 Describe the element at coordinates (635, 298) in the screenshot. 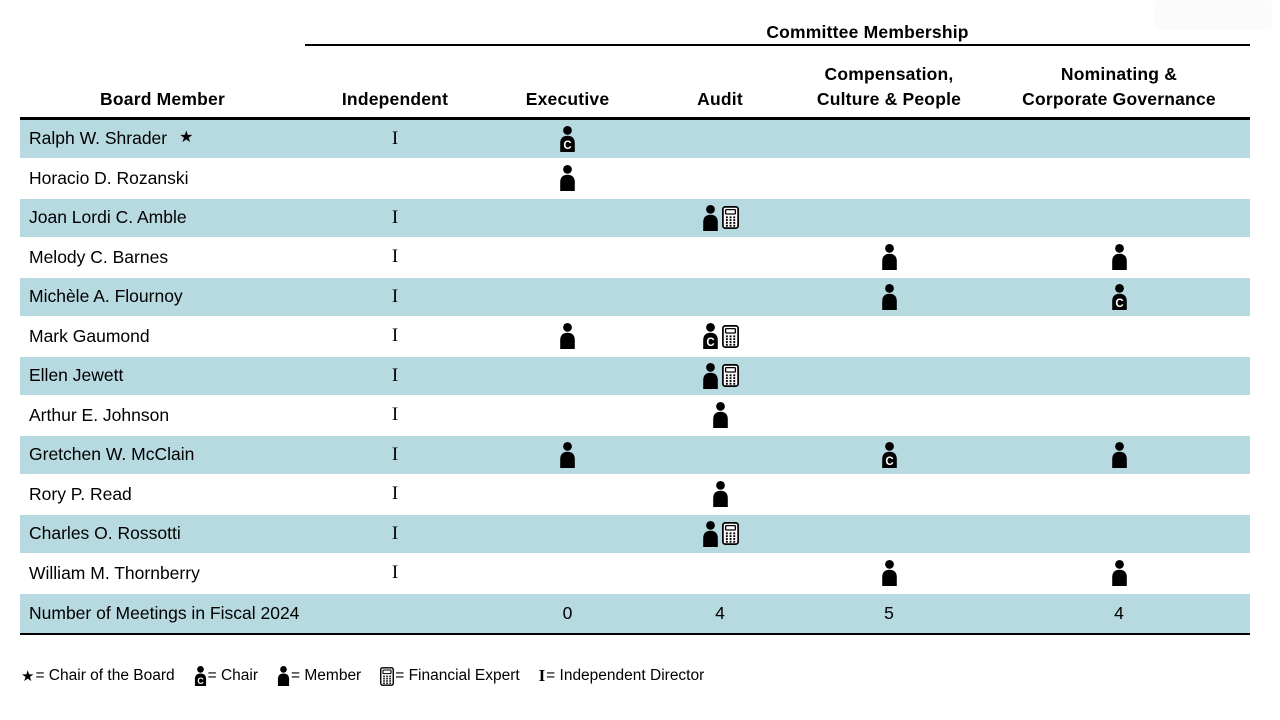

I see `table-row: Michèle A. Flournoy I C` at that location.